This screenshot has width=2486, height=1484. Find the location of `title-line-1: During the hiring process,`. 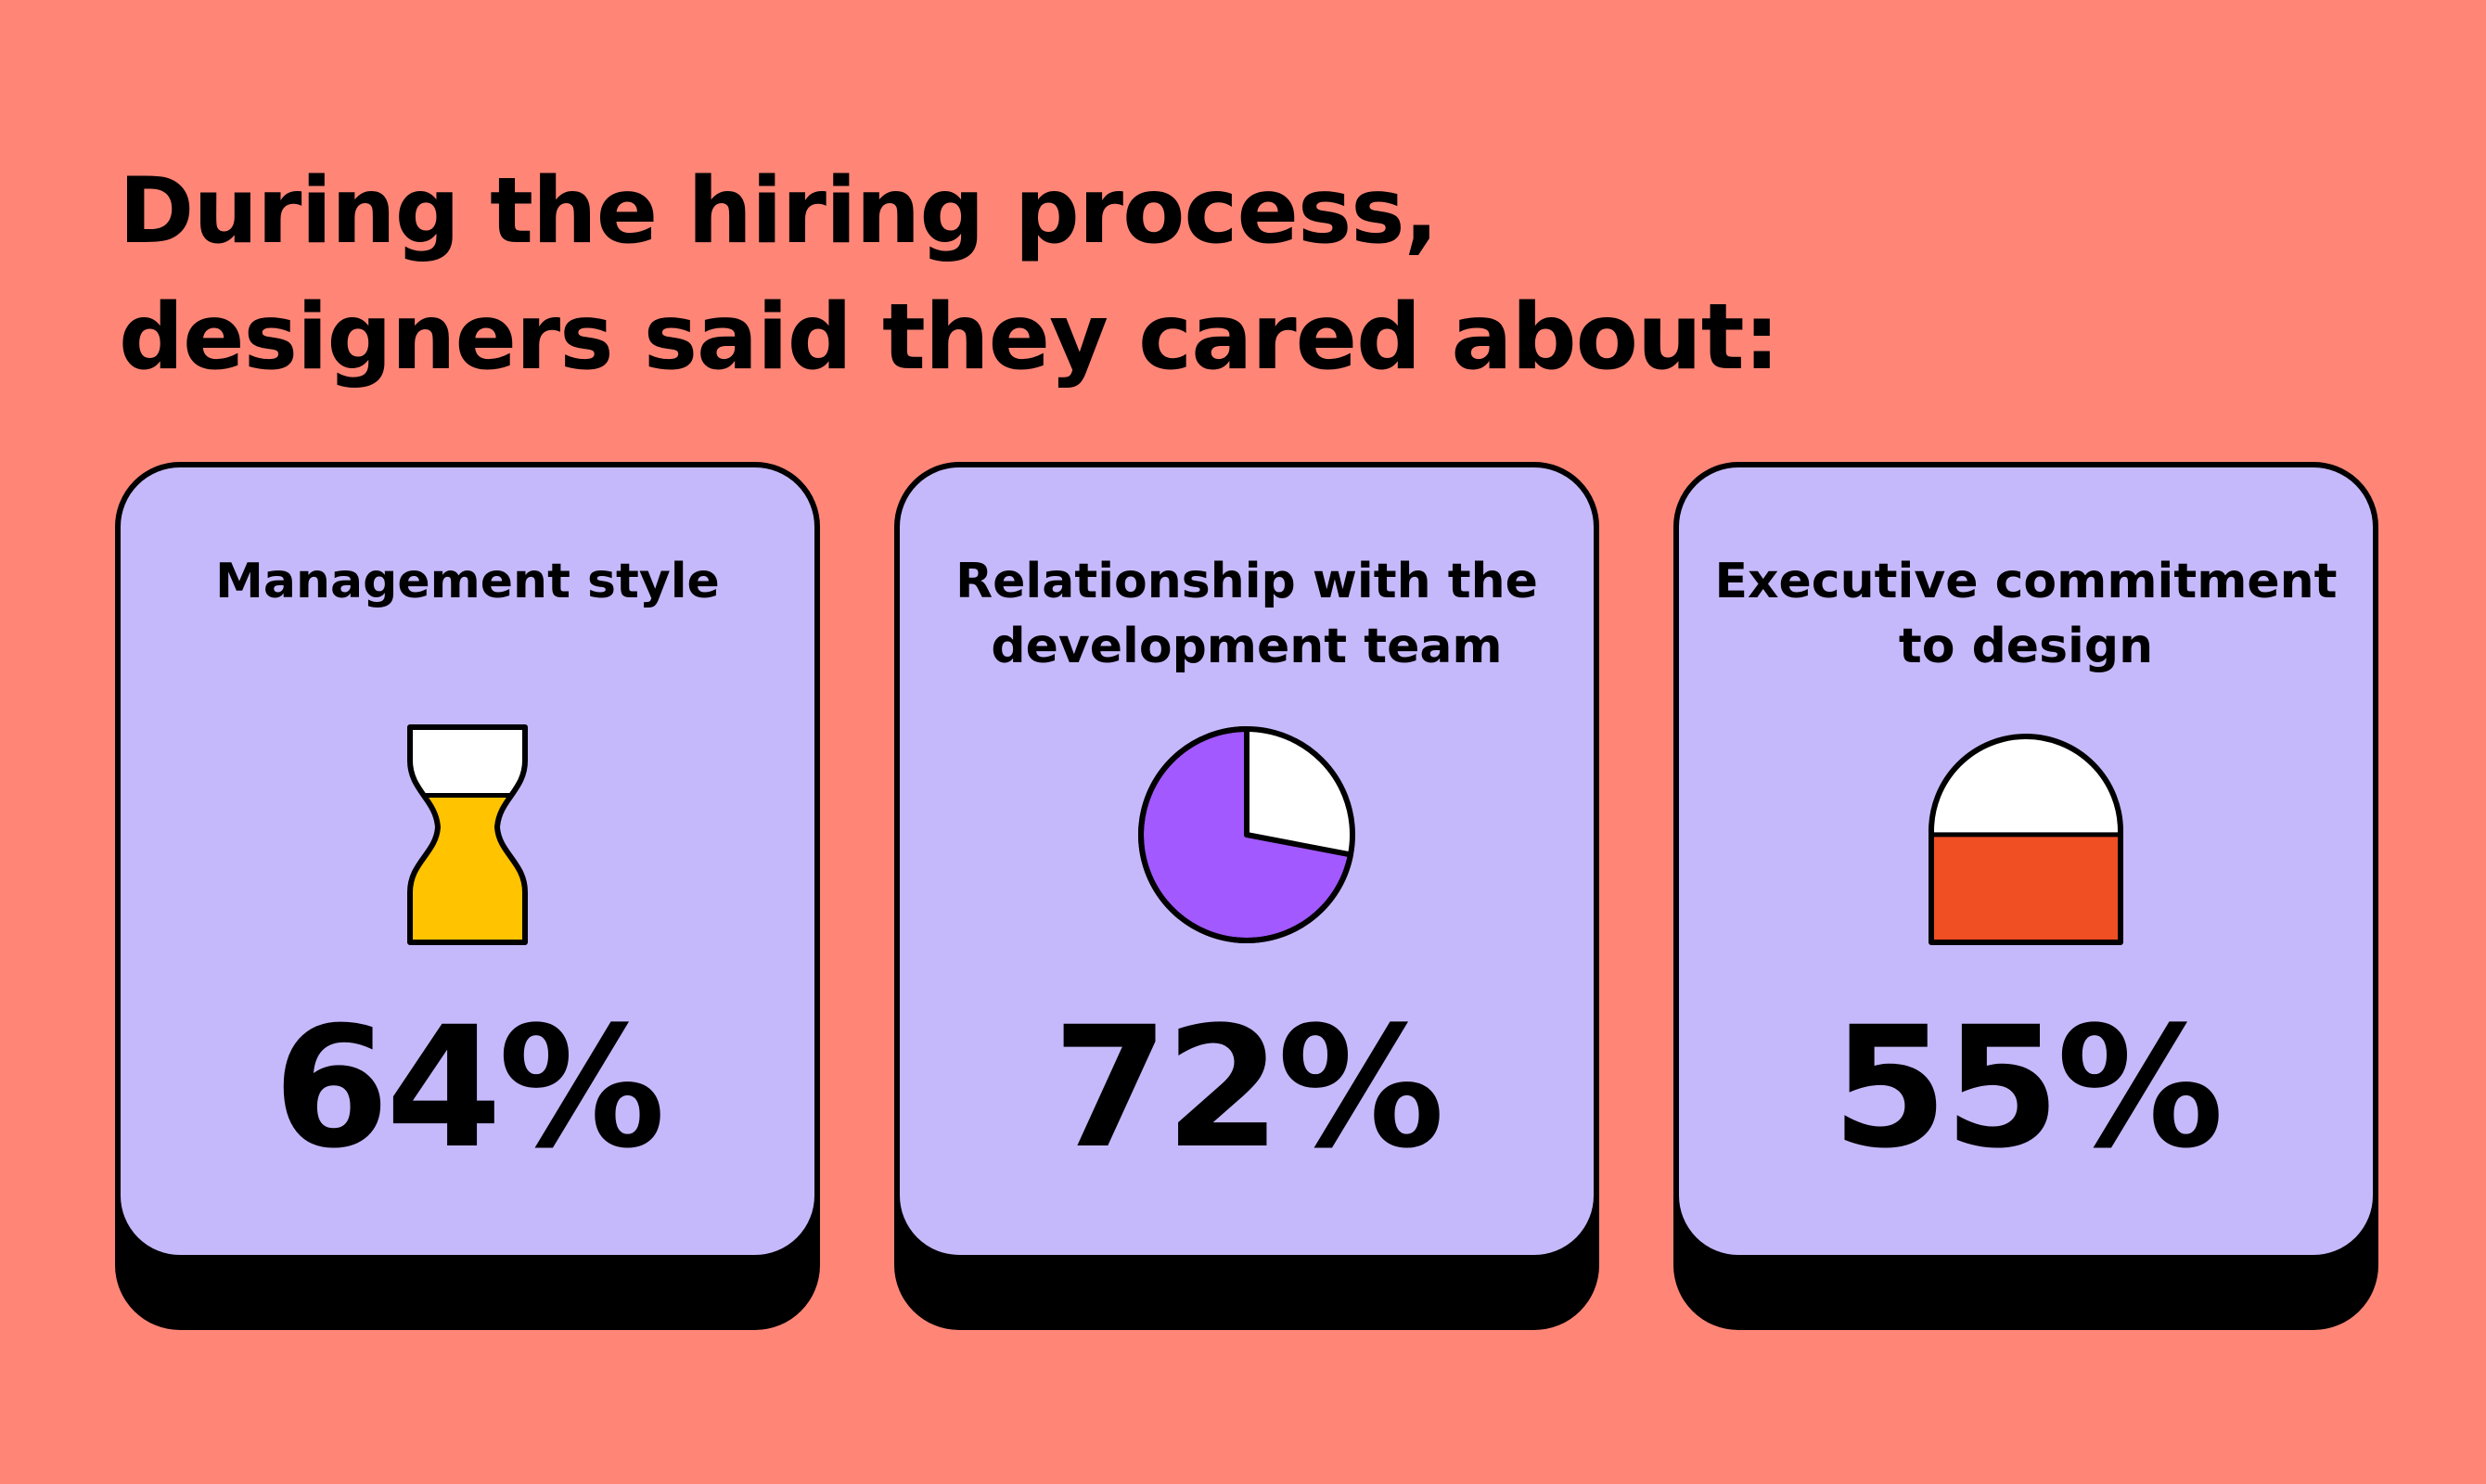

title-line-1: During the hiring process, is located at coordinates (779, 211).